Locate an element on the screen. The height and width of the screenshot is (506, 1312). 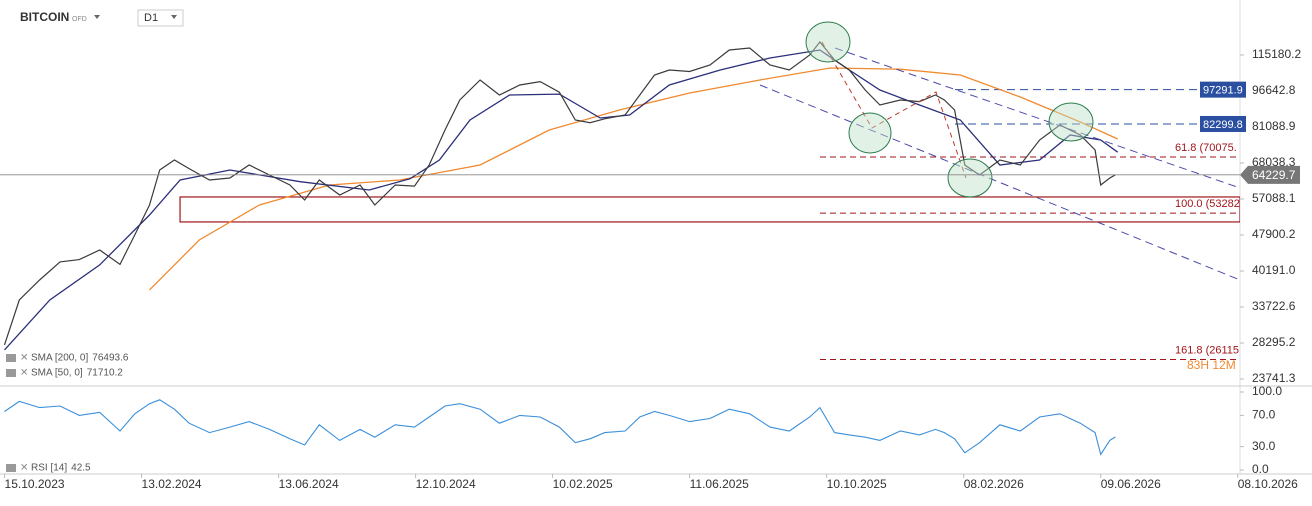
level-label: 82299.8 is located at coordinates (1223, 125).